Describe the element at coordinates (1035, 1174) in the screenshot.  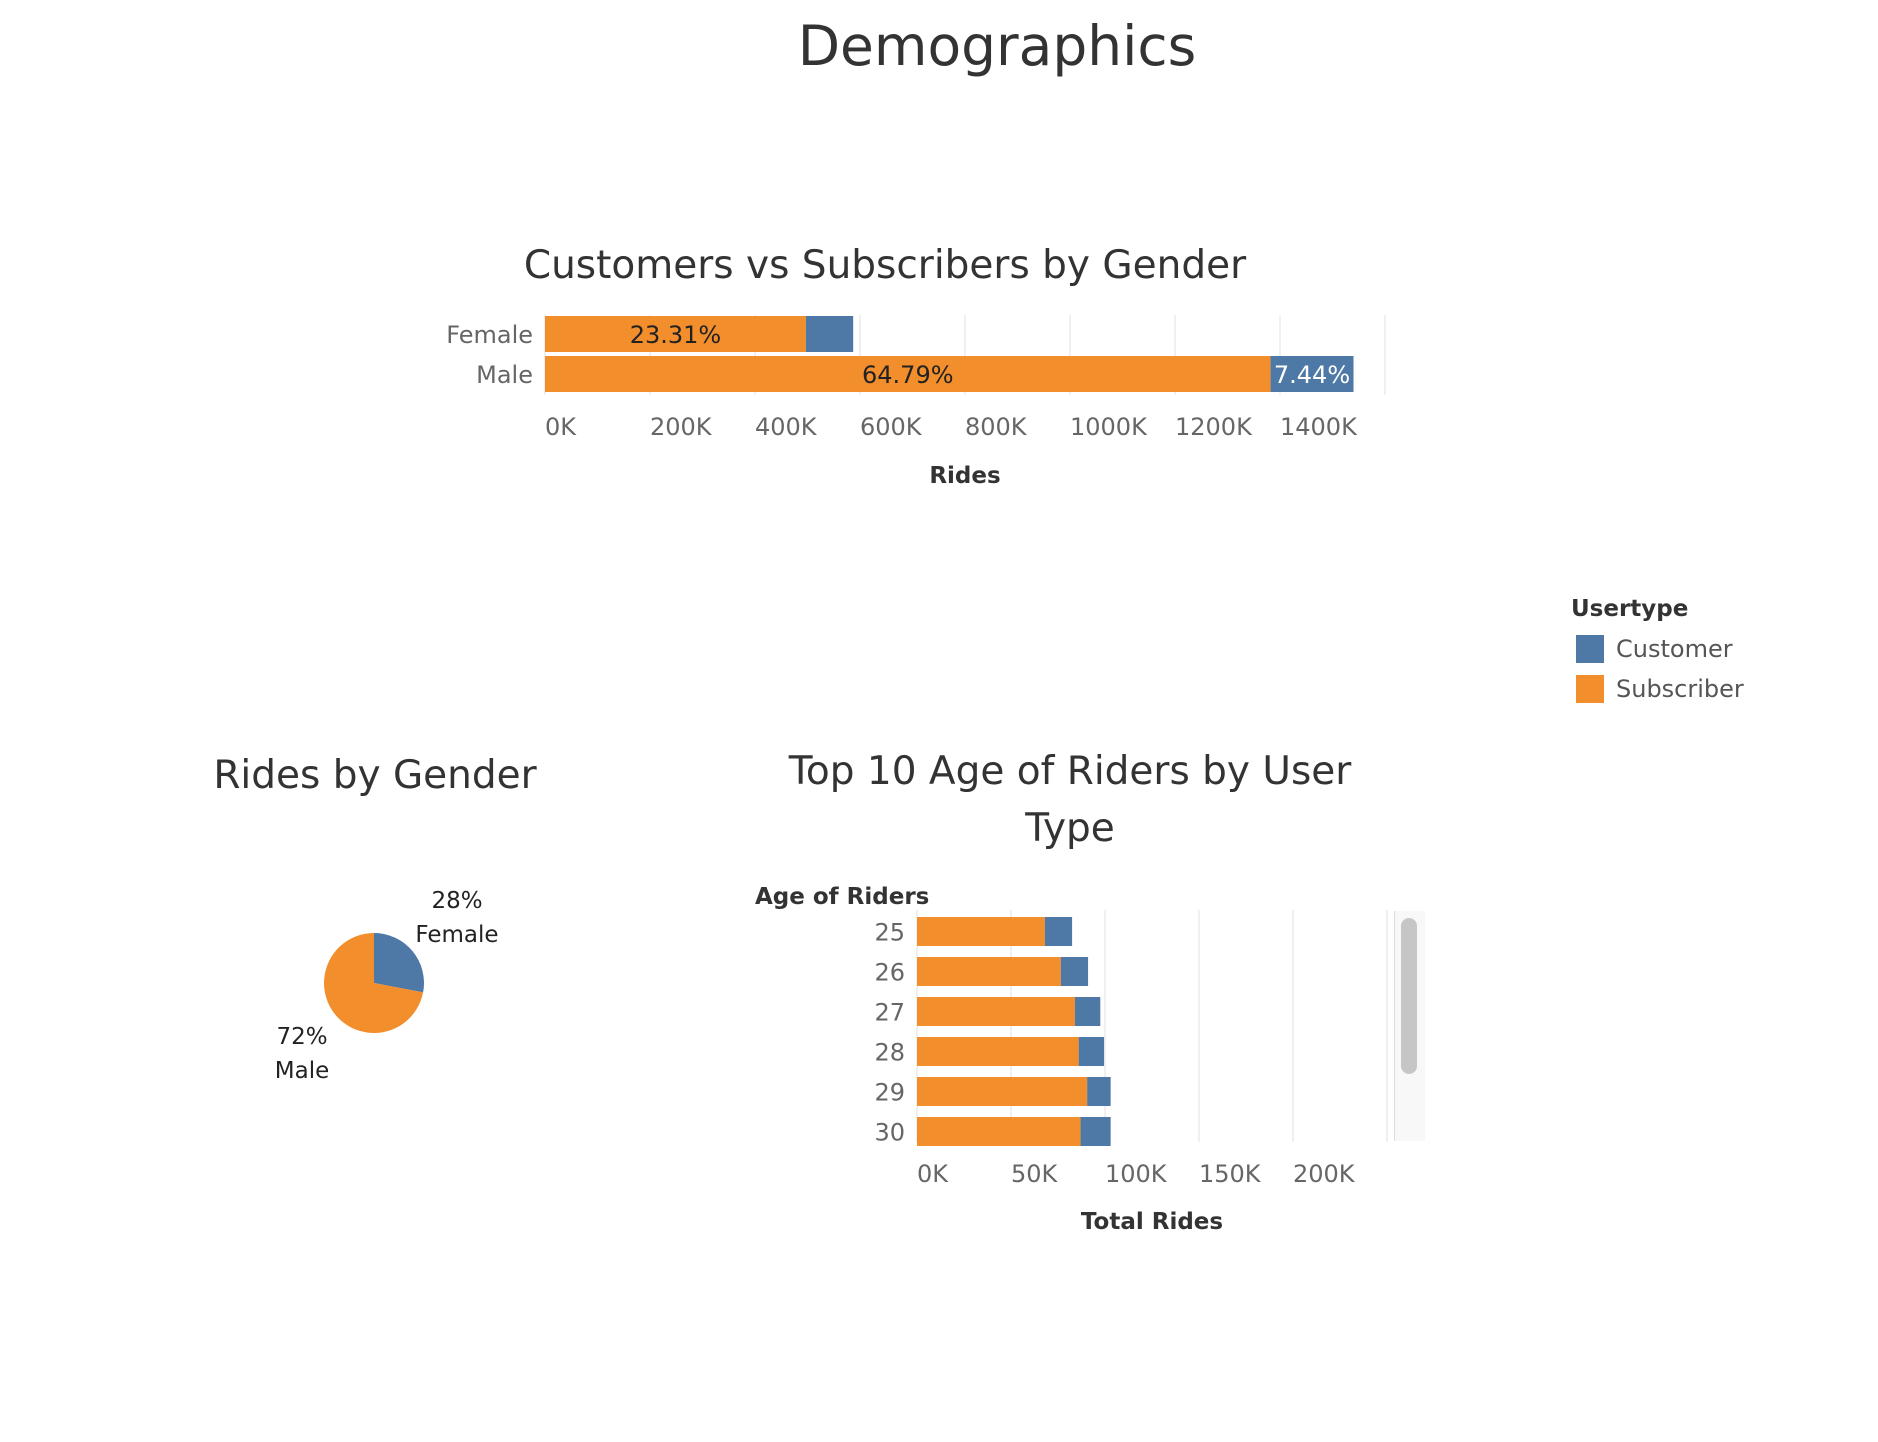
I see `age-chart-x-tick-label: 50K` at that location.